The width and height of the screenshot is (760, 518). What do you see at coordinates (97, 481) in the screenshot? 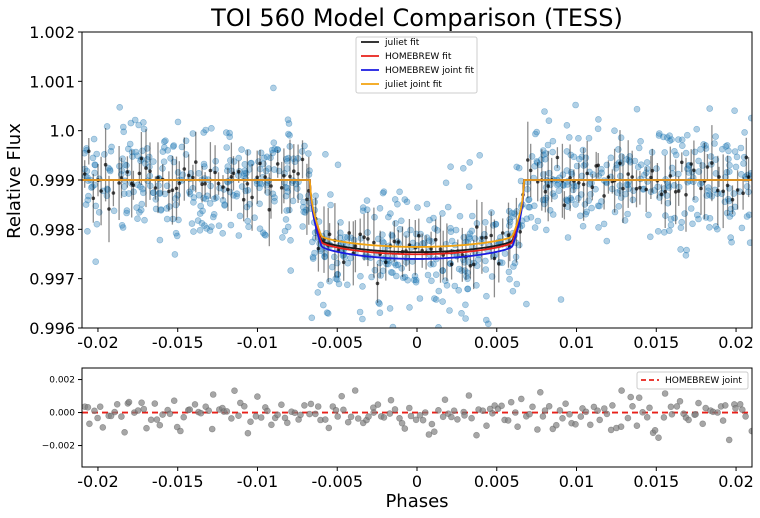
I see `residual-x-tick-label: -0.02` at bounding box center [97, 481].